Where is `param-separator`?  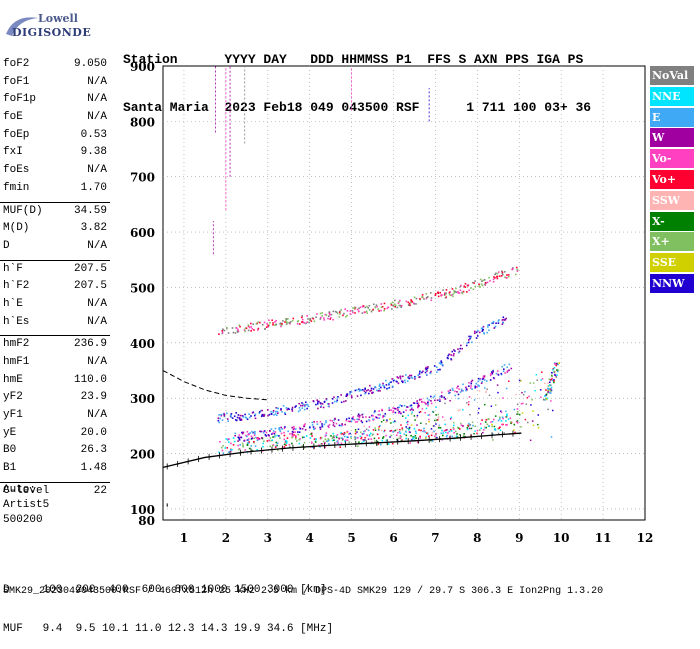
param-separator is located at coordinates (55, 336).